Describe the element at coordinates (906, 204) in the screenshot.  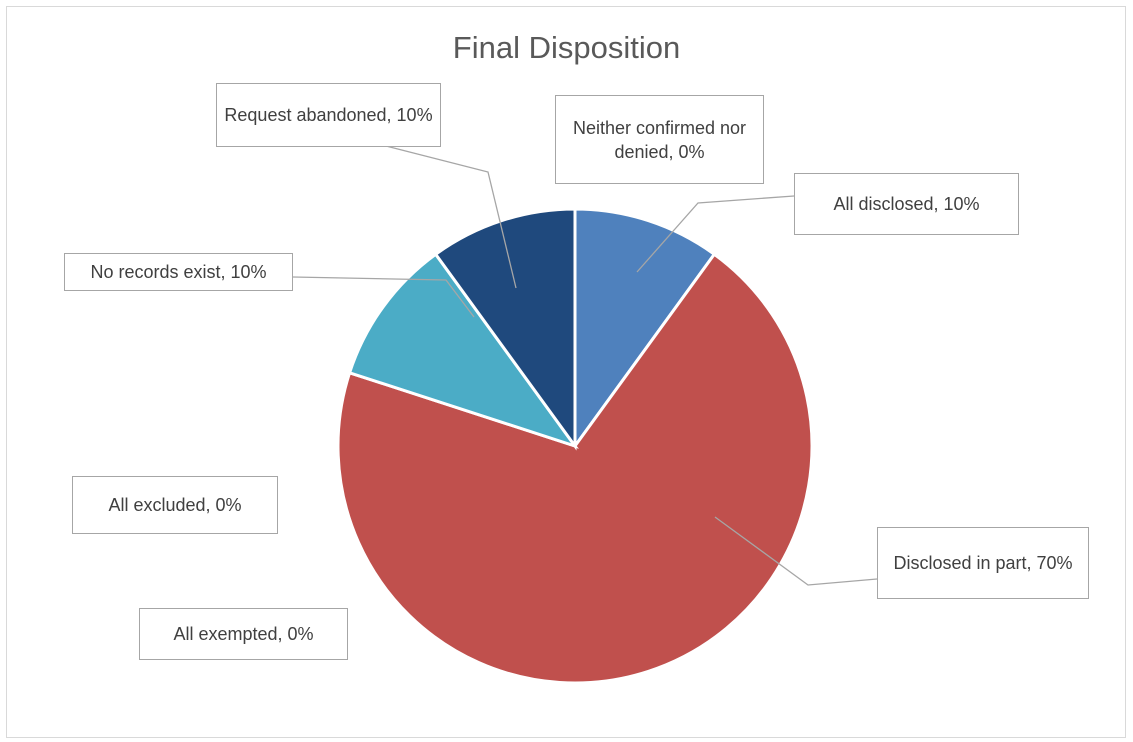
I see `data-label-all-disclosed: All disclosed, 10%` at that location.